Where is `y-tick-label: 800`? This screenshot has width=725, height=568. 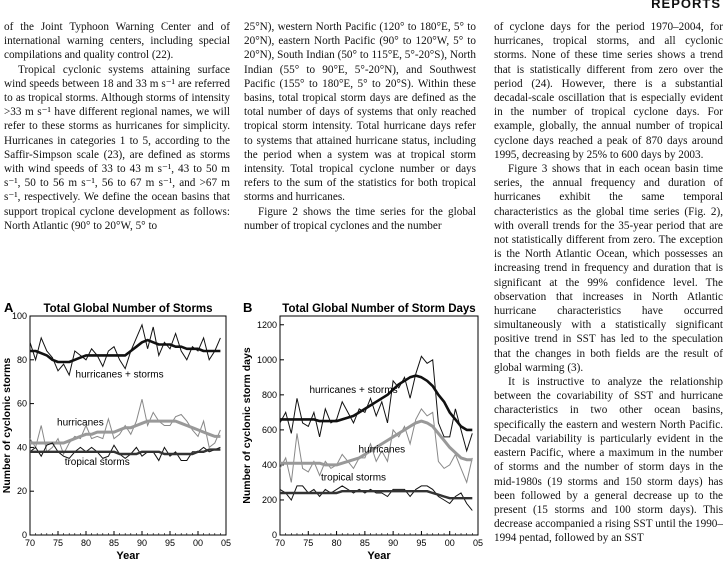 y-tick-label: 800 is located at coordinates (269, 395).